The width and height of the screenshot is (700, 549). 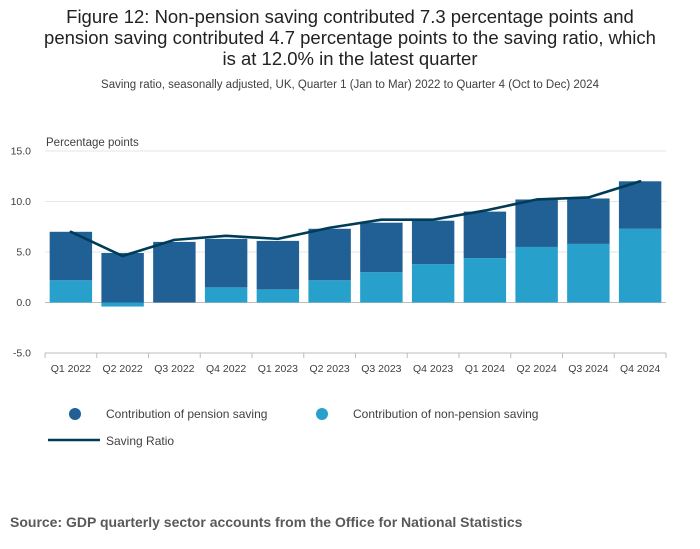 I want to click on y-axis-label: Percentage points, so click(x=92, y=143).